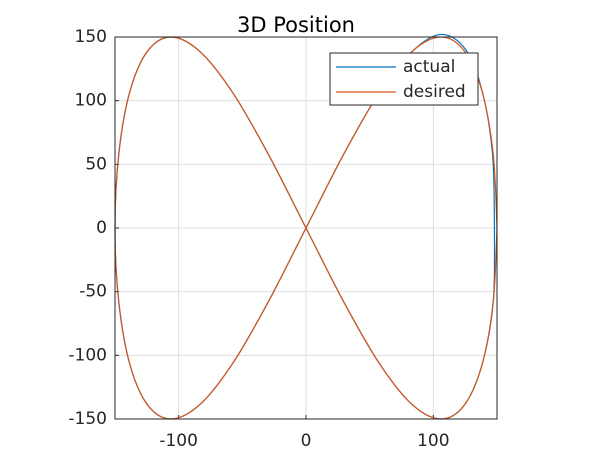 The width and height of the screenshot is (591, 472). Describe the element at coordinates (296, 25) in the screenshot. I see `chart-title: 3D Position` at that location.